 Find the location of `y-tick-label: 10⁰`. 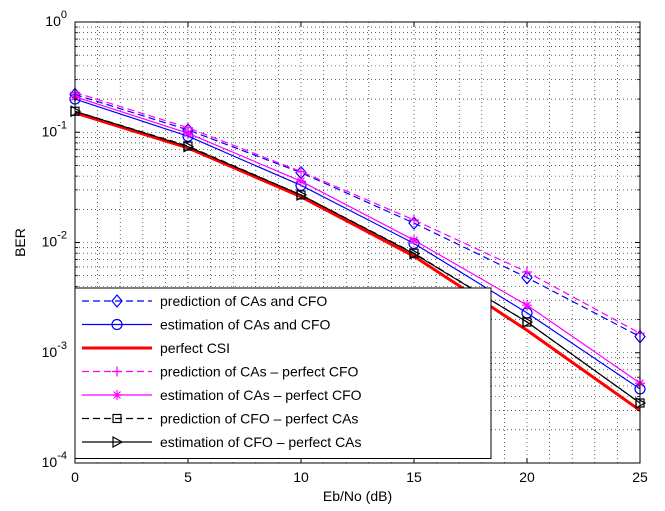

y-tick-label: 10⁰ is located at coordinates (56, 19).